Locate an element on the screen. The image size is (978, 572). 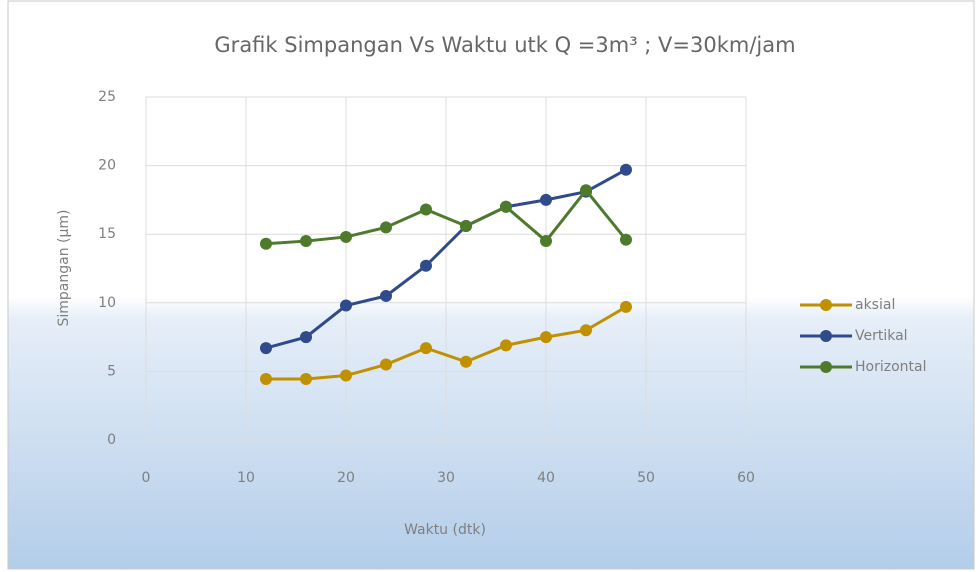
y-axis-label: Simpangan (µm) is located at coordinates (64, 267).